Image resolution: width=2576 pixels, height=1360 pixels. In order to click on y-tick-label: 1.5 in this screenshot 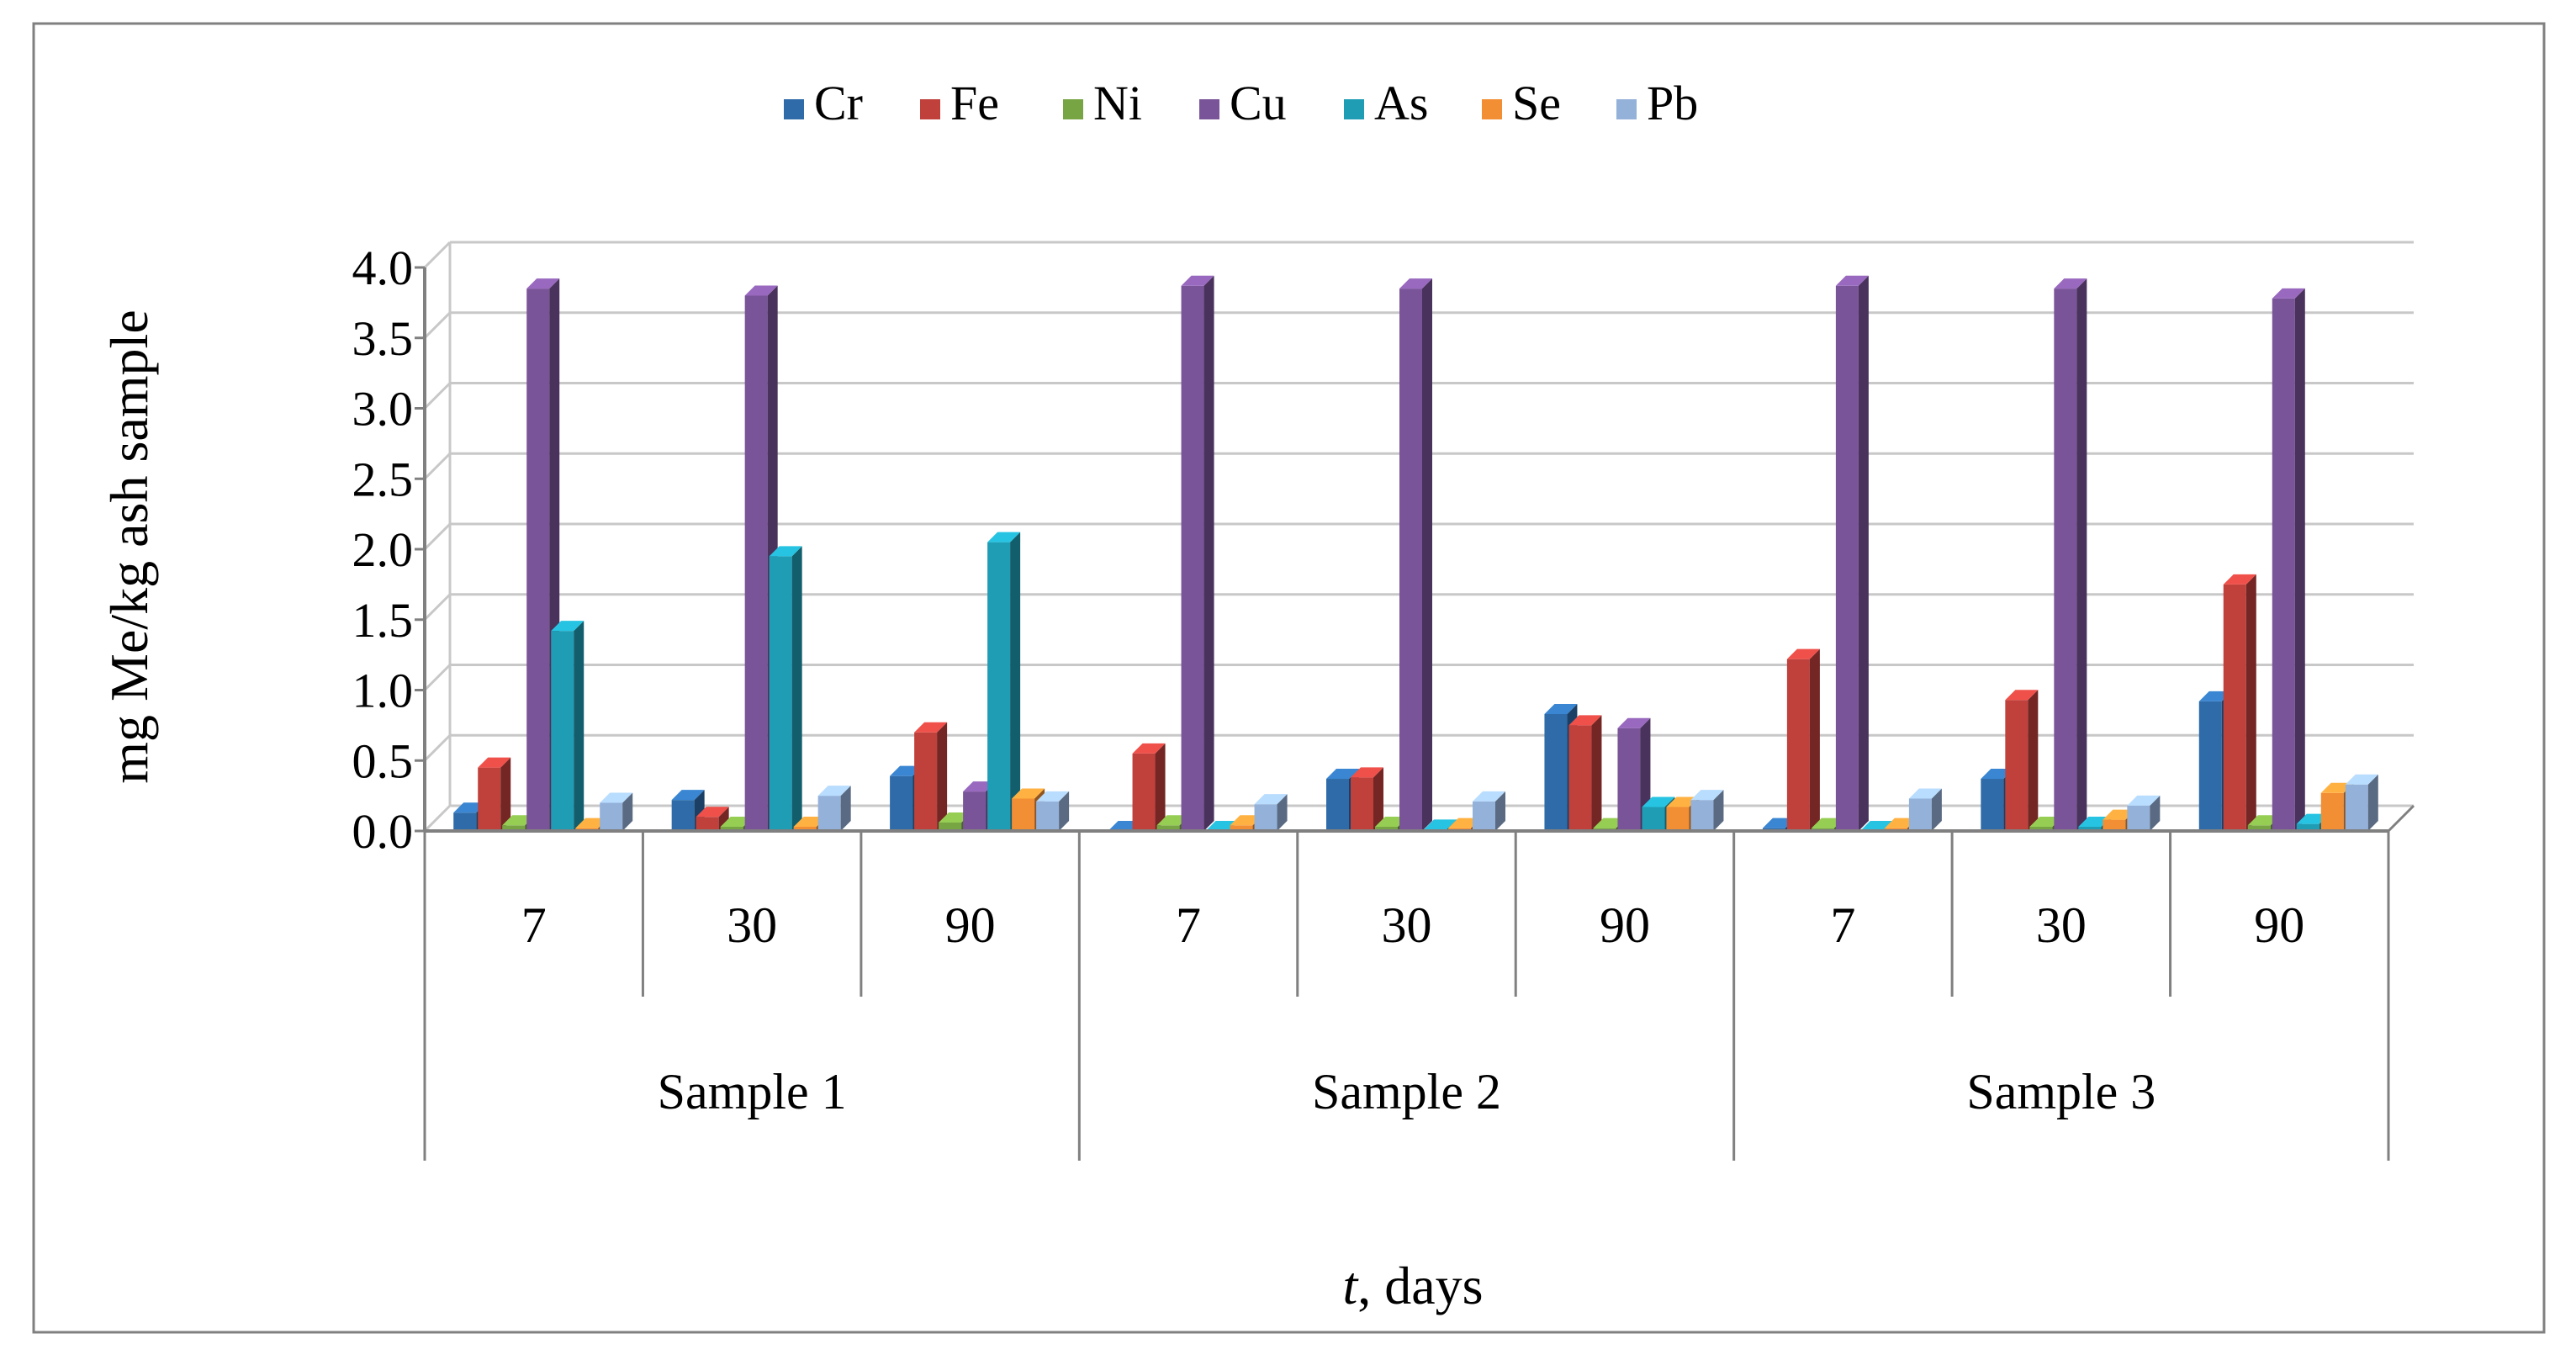, I will do `click(383, 620)`.